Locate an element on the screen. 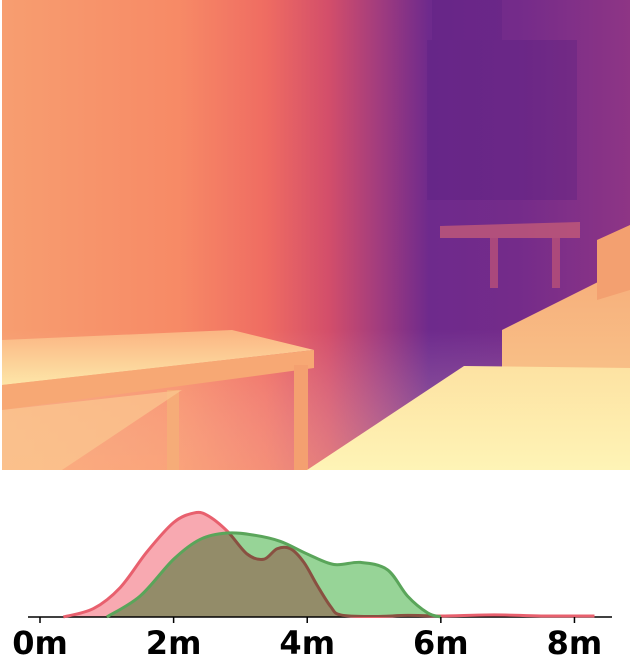  series-2-line is located at coordinates (274, 575).